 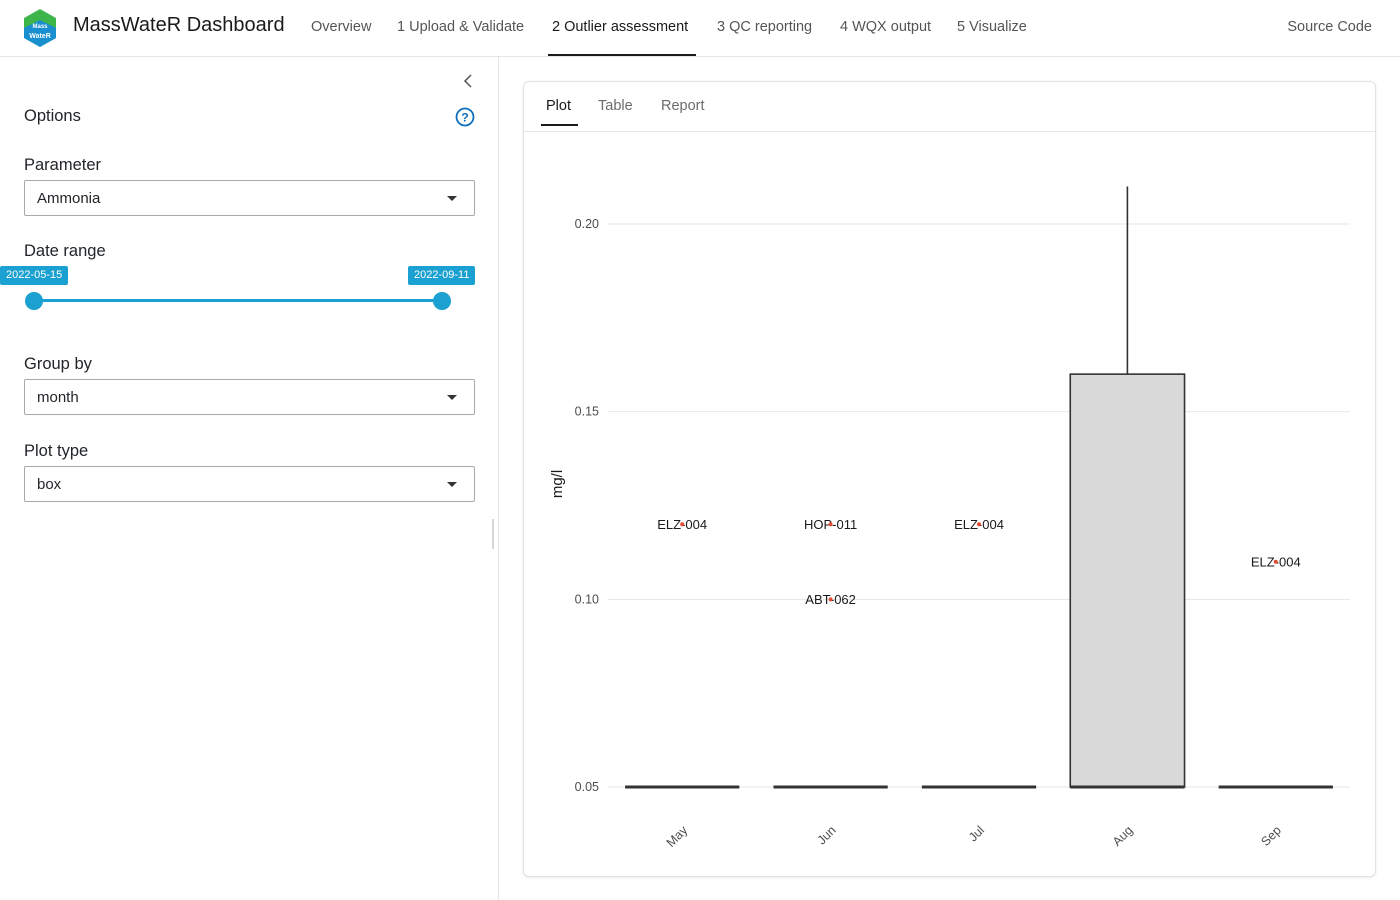 I want to click on sidebar-resize-handle, so click(x=493, y=534).